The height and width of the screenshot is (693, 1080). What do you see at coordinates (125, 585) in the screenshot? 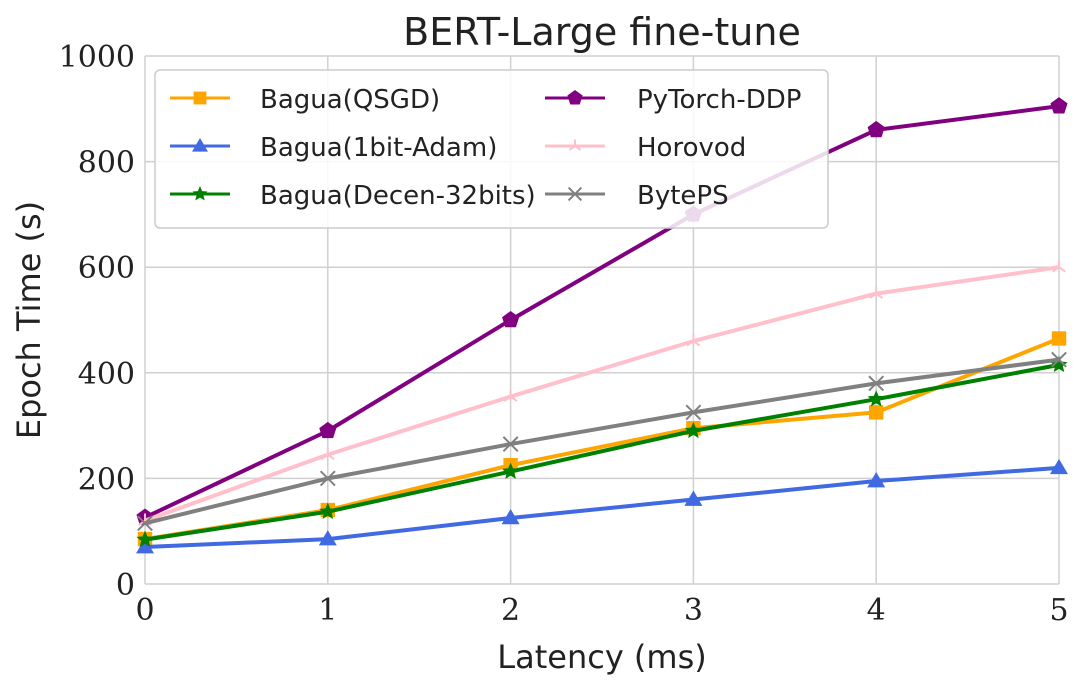
I see `y-tick-label: 0` at bounding box center [125, 585].